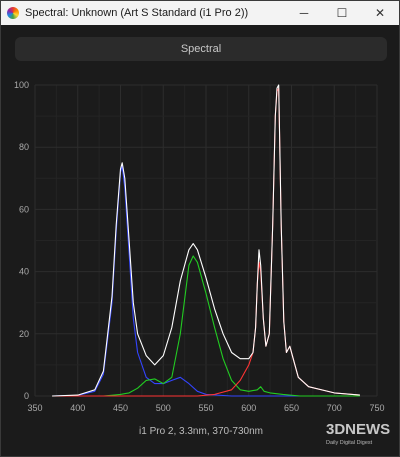  I want to click on spectral-tab-button: Spectral, so click(201, 49).